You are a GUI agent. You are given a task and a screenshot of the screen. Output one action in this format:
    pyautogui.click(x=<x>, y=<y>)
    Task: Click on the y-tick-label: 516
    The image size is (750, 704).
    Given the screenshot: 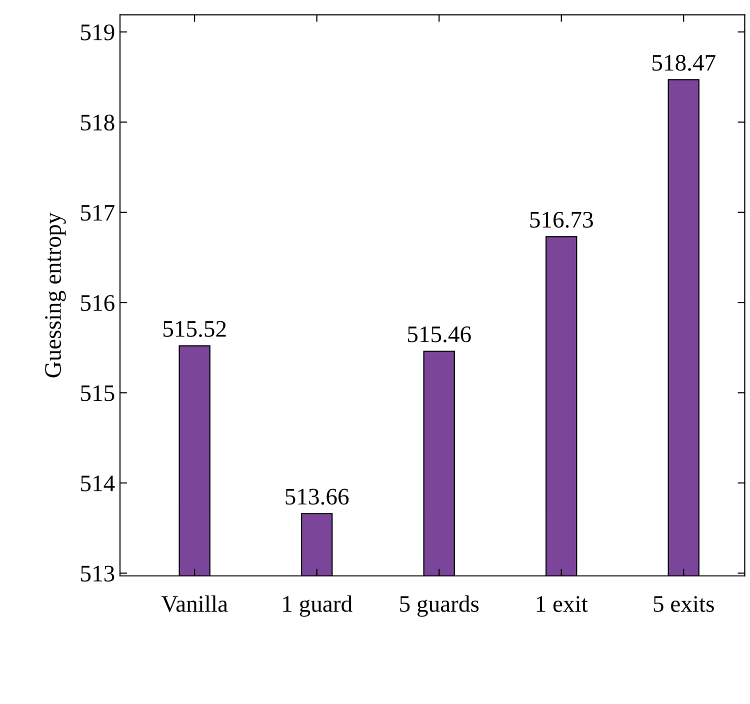 What is the action you would take?
    pyautogui.click(x=97, y=303)
    